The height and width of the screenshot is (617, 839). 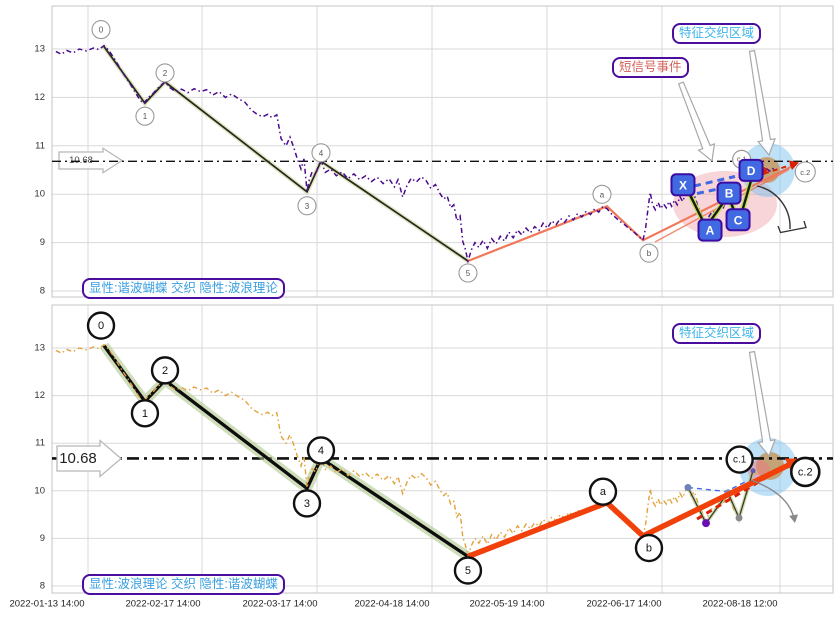 I want to click on x-tick-label: 2022-02-17 14:00, so click(x=162, y=604).